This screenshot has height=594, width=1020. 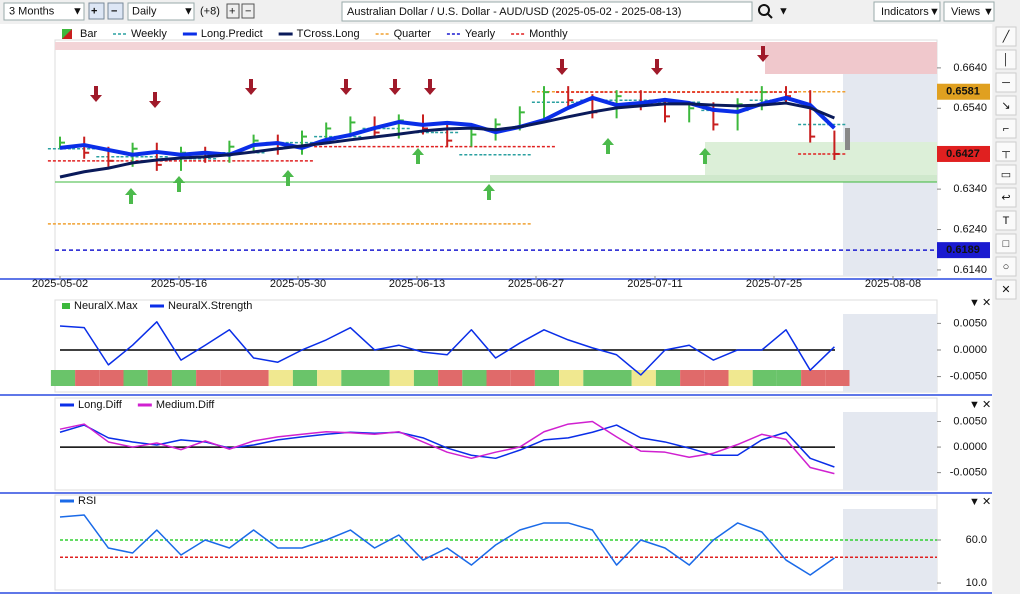 I want to click on legend-label: Long.Diff, so click(x=100, y=405).